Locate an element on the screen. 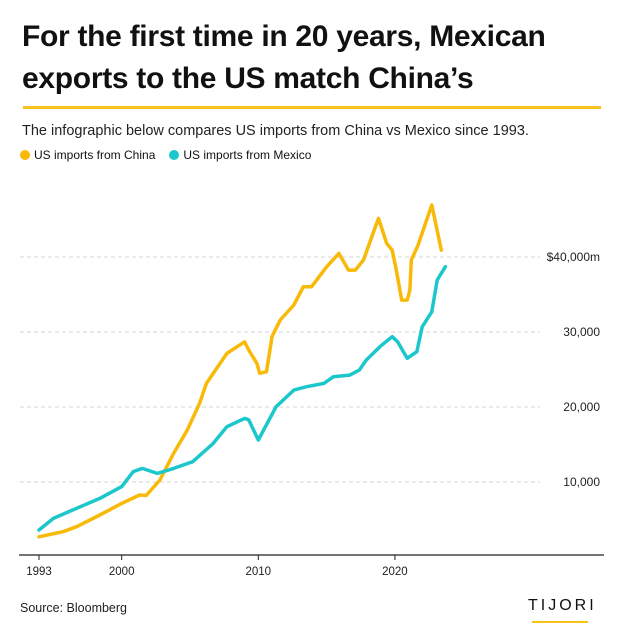 The width and height of the screenshot is (624, 627). legend-label-china: US imports from China is located at coordinates (95, 155).